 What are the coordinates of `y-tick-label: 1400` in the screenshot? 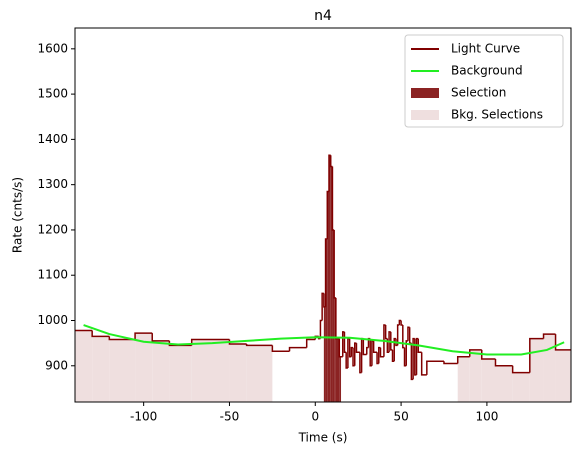 It's located at (52, 139).